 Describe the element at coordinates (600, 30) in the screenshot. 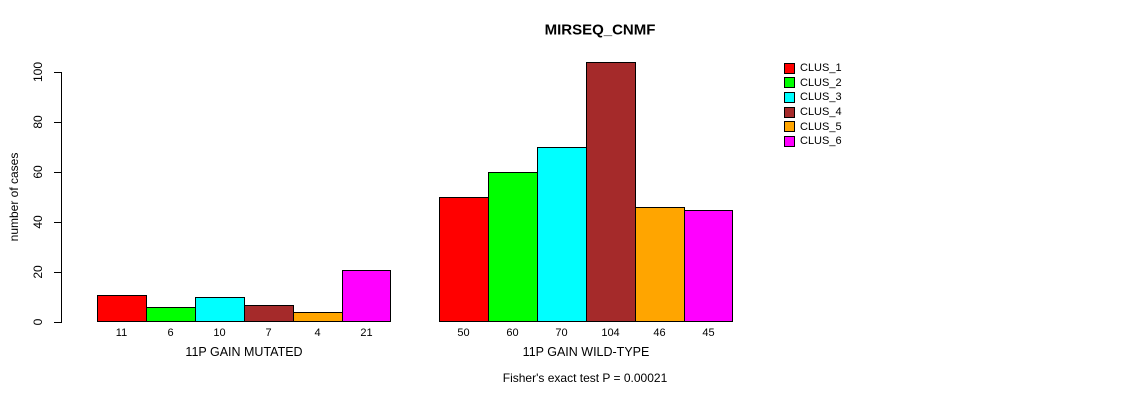

I see `chart-title: MIRSEQ_CNMF` at that location.